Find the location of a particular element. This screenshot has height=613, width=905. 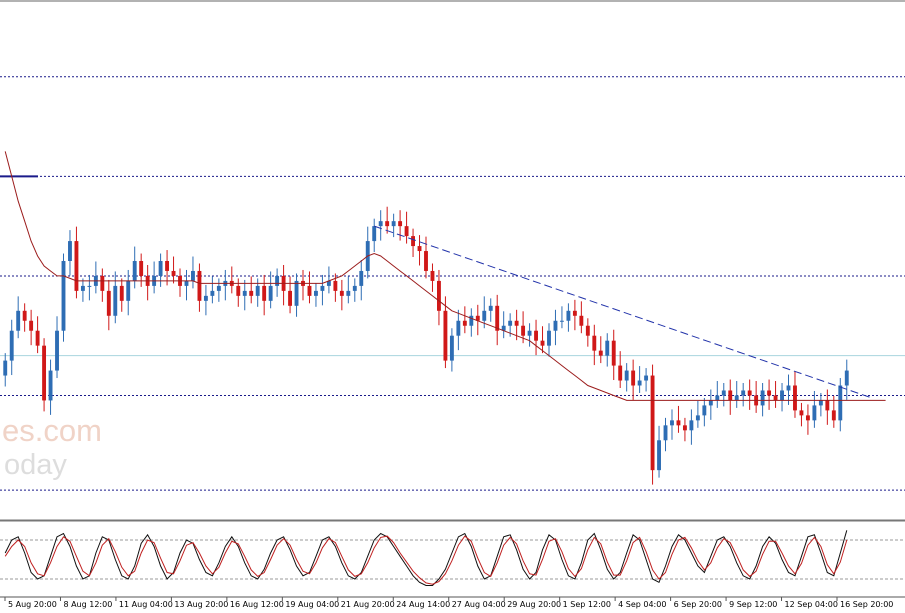

x-tick-label: 12 Sep 04:00 is located at coordinates (811, 604).